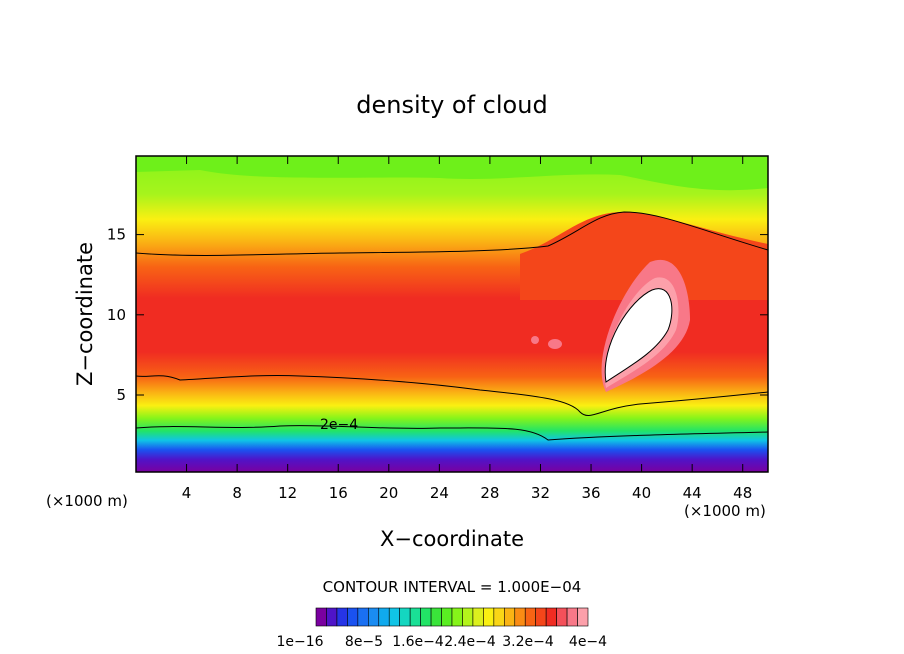  Describe the element at coordinates (299, 642) in the screenshot. I see `colorbar-label: 1e−16` at that location.